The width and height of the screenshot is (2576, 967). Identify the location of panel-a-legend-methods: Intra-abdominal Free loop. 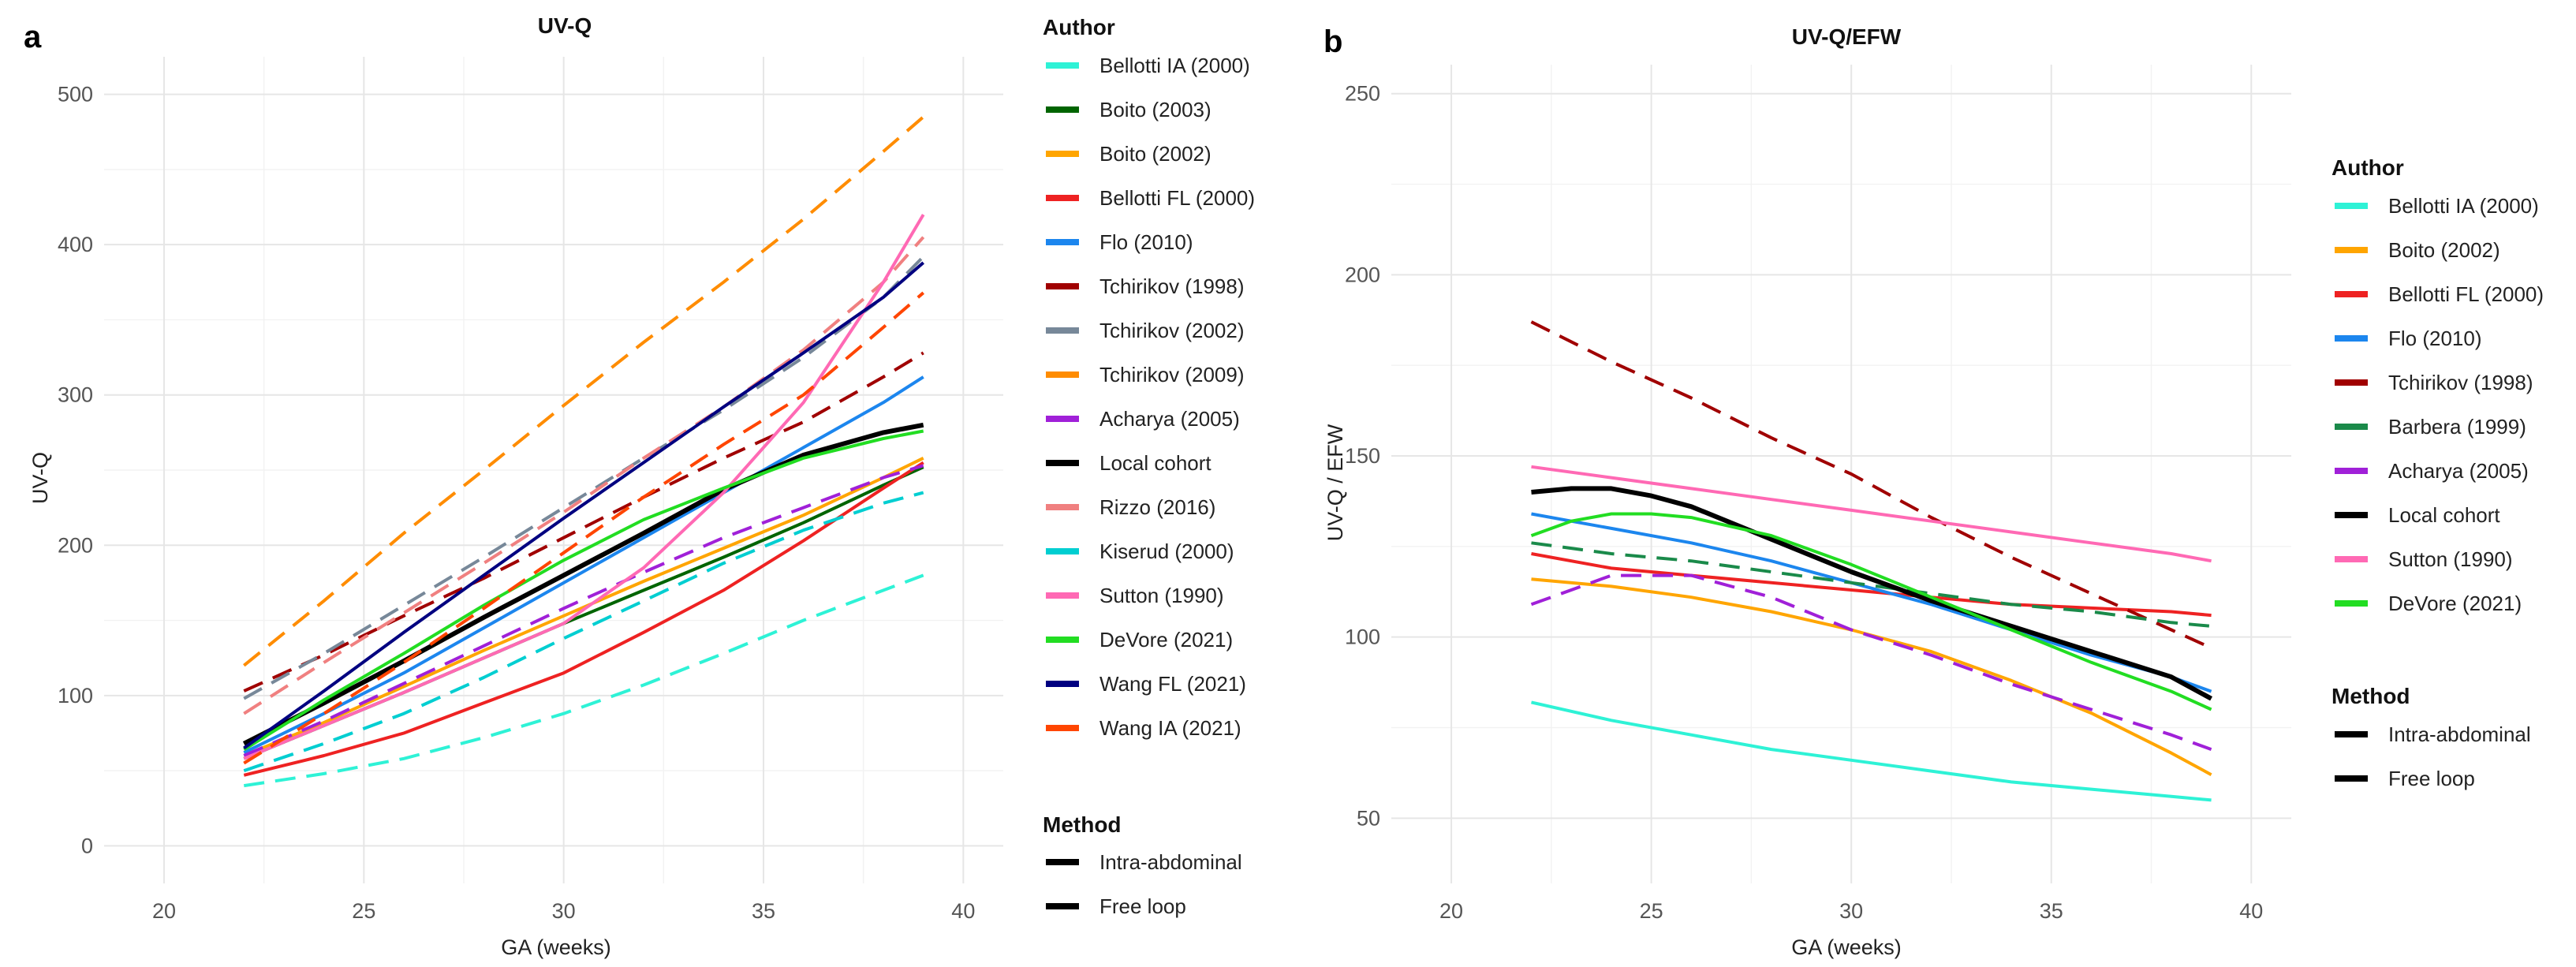
(1144, 884).